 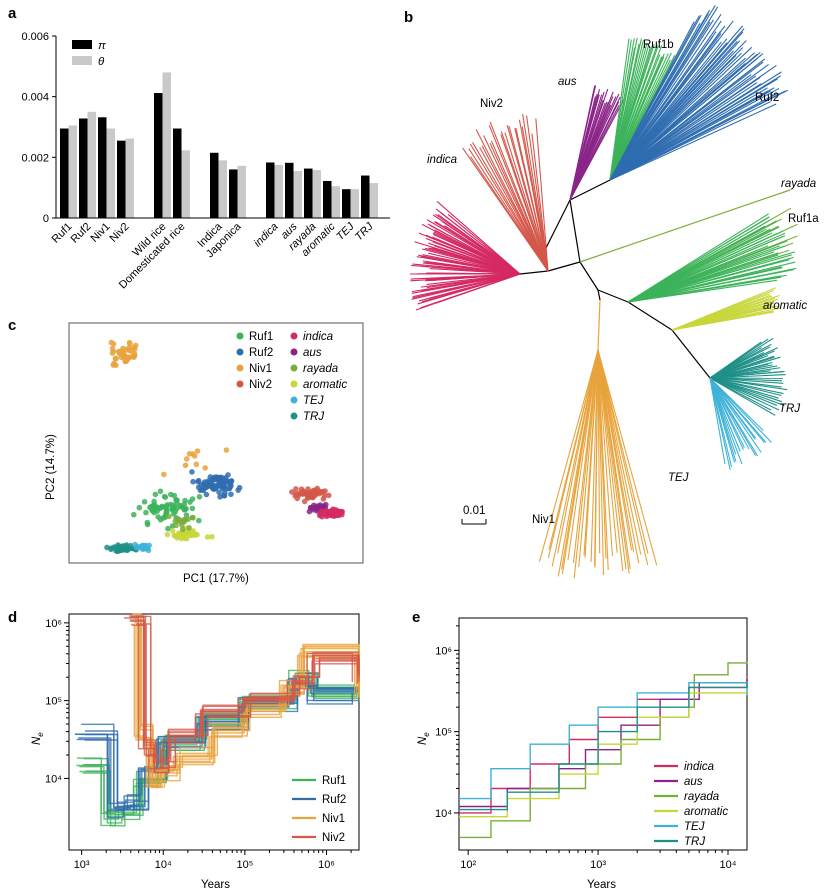 What do you see at coordinates (333, 838) in the screenshot?
I see `legend-label-Niv2: Niv2` at bounding box center [333, 838].